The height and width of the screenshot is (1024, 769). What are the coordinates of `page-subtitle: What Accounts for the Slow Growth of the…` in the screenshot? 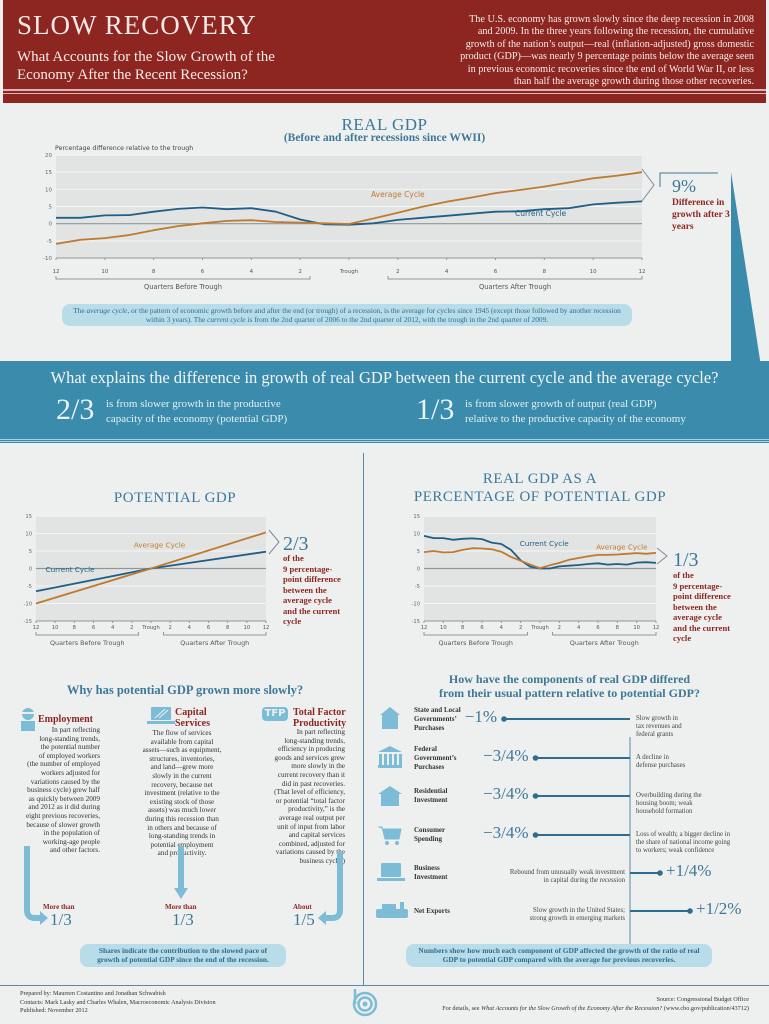 It's located at (146, 66).